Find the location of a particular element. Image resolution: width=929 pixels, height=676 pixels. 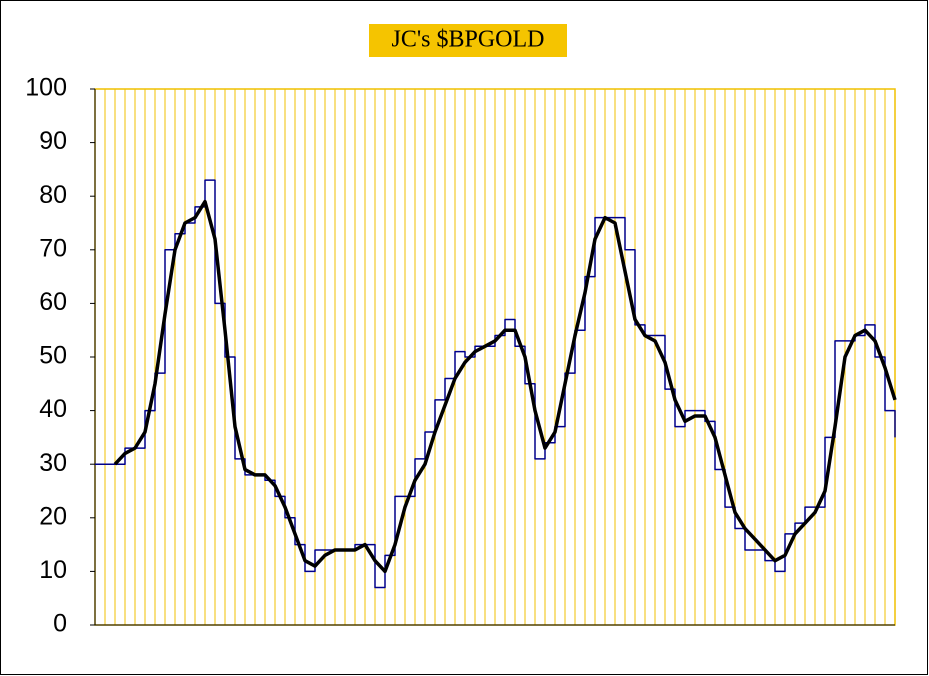

y-tick-label: 100 is located at coordinates (46, 88).